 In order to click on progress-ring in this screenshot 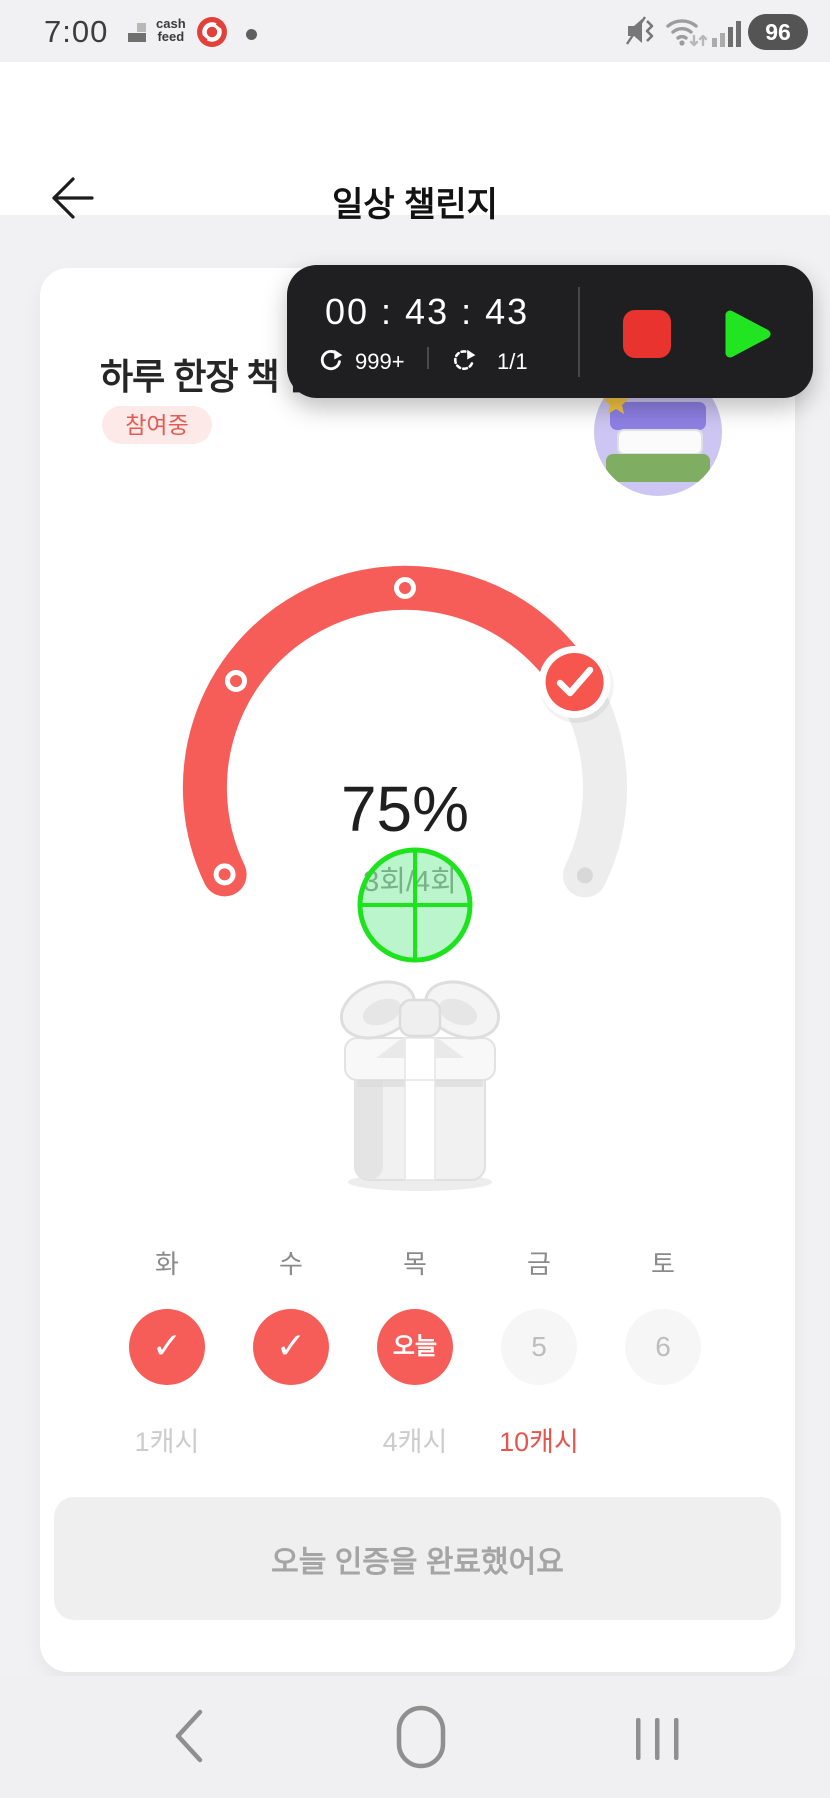, I will do `click(404, 731)`.